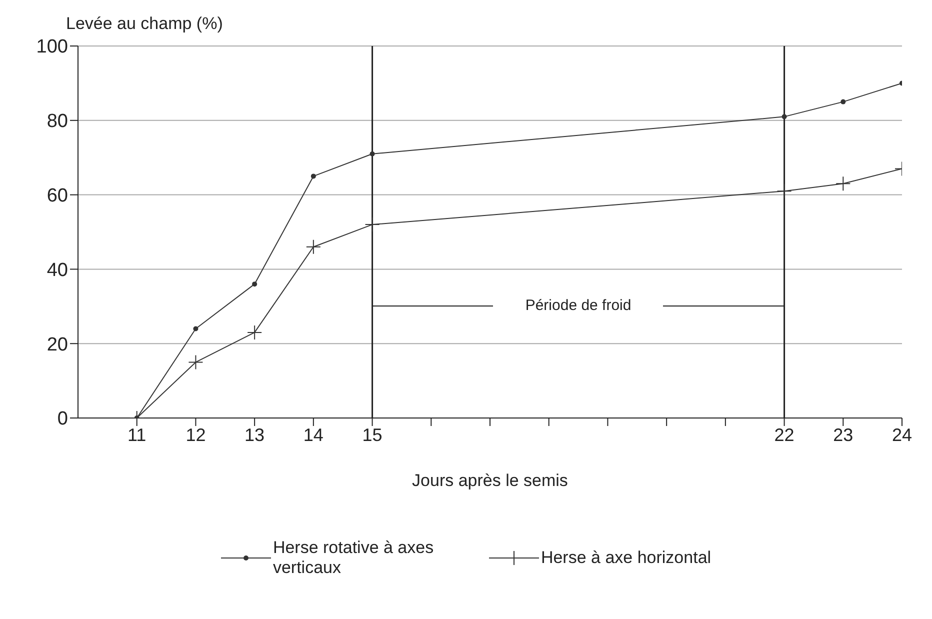 The height and width of the screenshot is (619, 932). I want to click on x-tick-label: 15, so click(372, 434).